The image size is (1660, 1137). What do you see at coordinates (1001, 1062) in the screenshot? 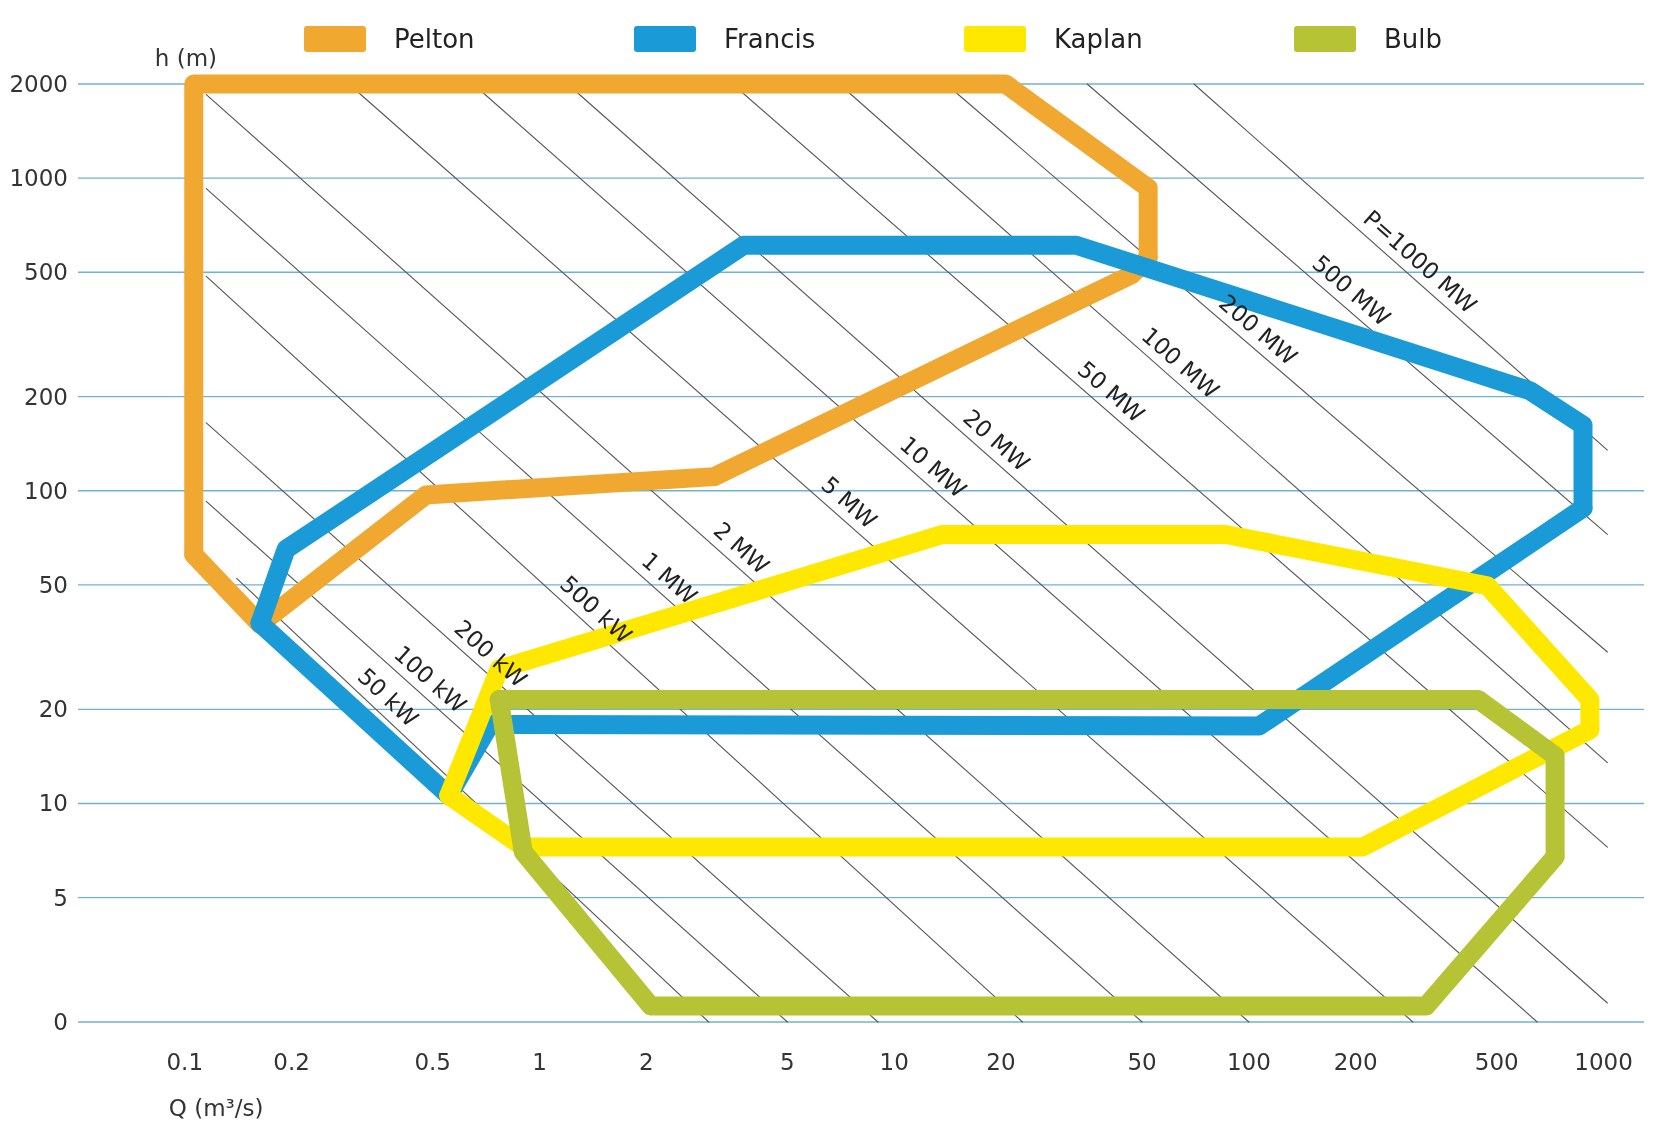
I see `x-tick-label: 20` at bounding box center [1001, 1062].